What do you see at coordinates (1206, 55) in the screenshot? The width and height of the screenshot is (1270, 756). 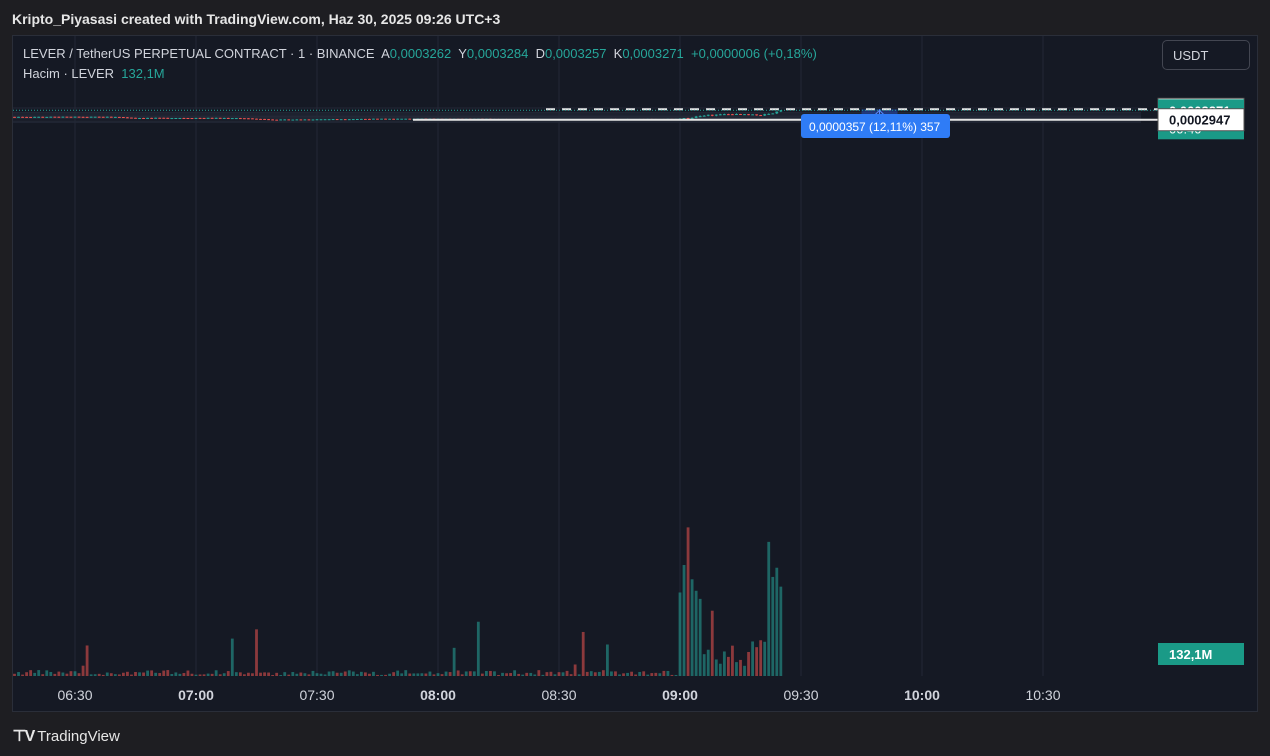 I see `currency-button: USDT` at bounding box center [1206, 55].